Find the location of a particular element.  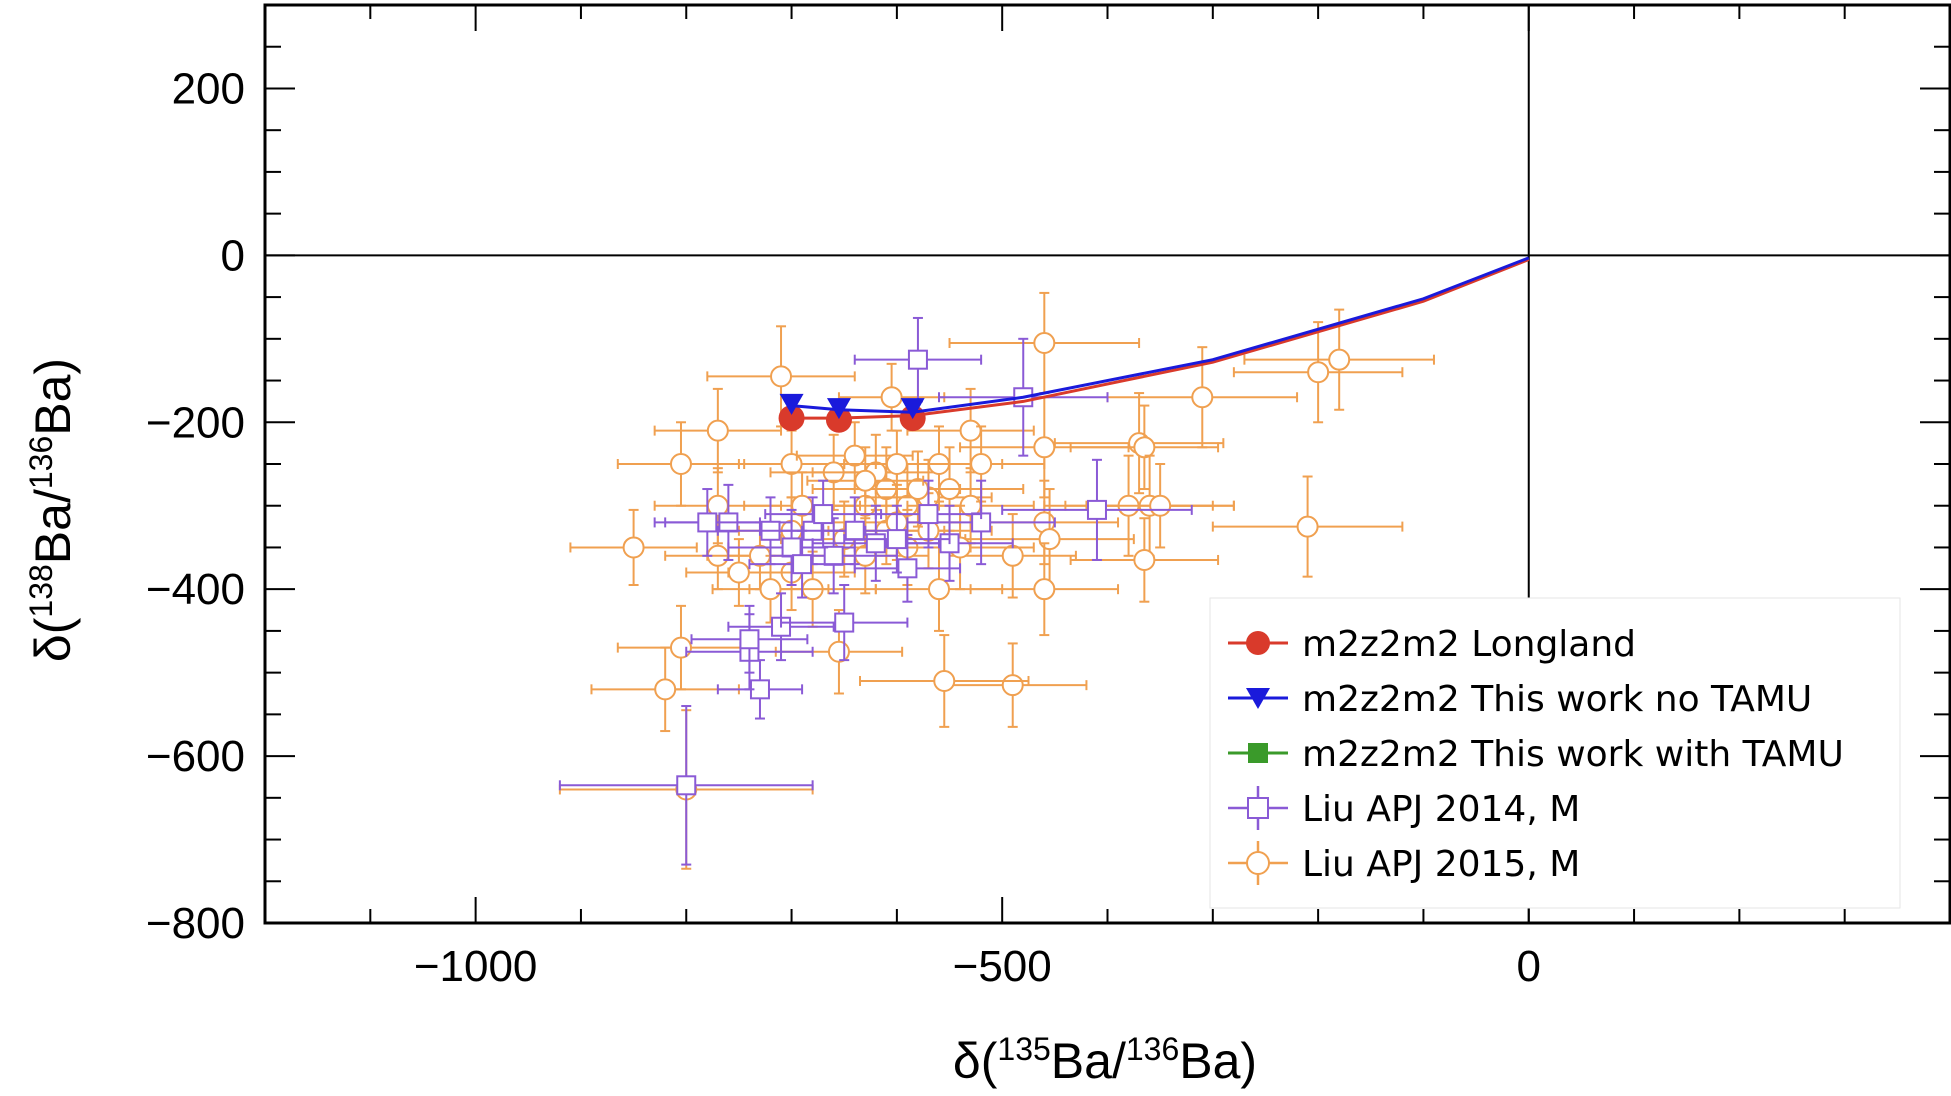

legend-label: Liu APJ 2014, M is located at coordinates (1441, 809).